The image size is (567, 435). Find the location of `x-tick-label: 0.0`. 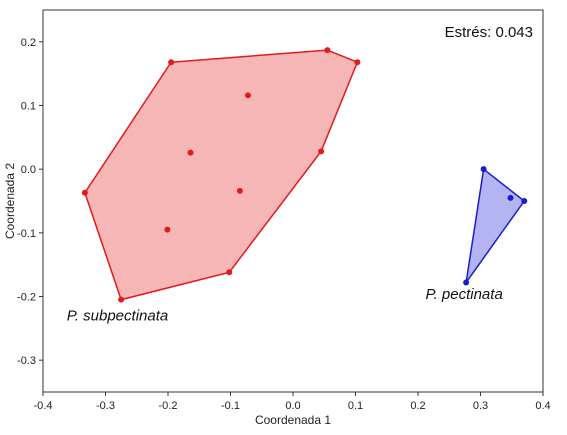

x-tick-label: 0.0 is located at coordinates (292, 406).